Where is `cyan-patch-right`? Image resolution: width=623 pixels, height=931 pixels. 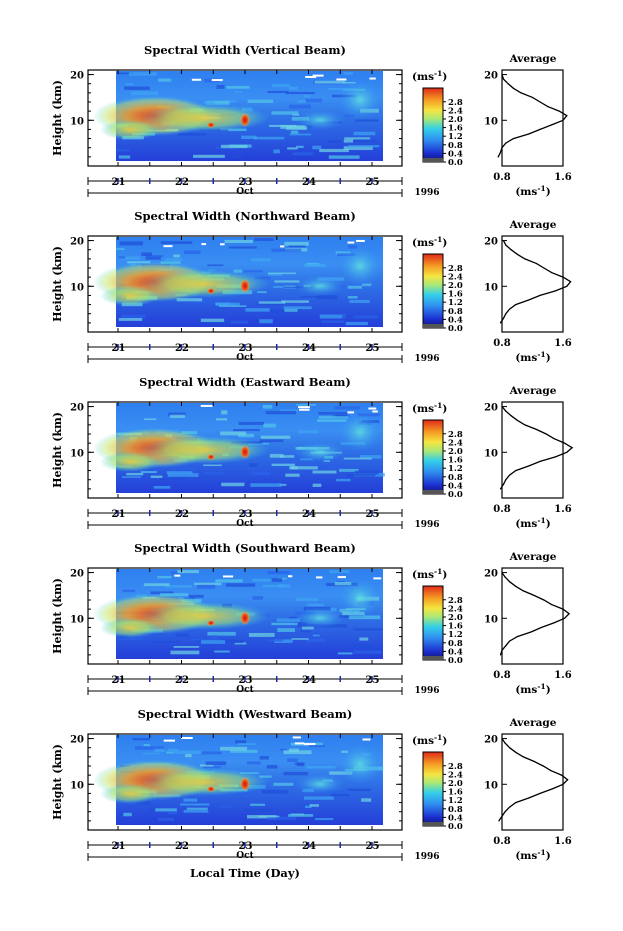
cyan-patch-right is located at coordinates (360, 266).